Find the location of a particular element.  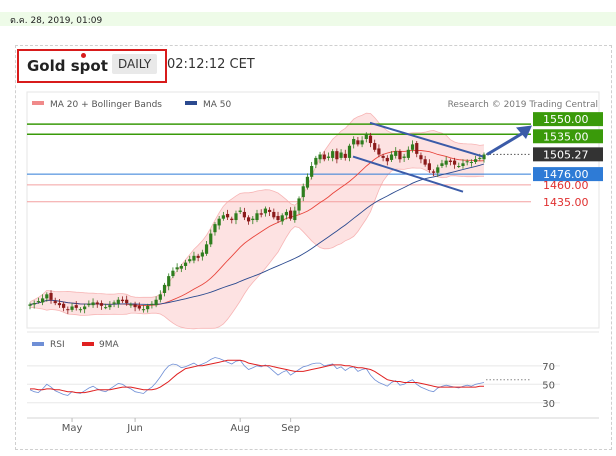

trend-annotations is located at coordinates (442, 157).